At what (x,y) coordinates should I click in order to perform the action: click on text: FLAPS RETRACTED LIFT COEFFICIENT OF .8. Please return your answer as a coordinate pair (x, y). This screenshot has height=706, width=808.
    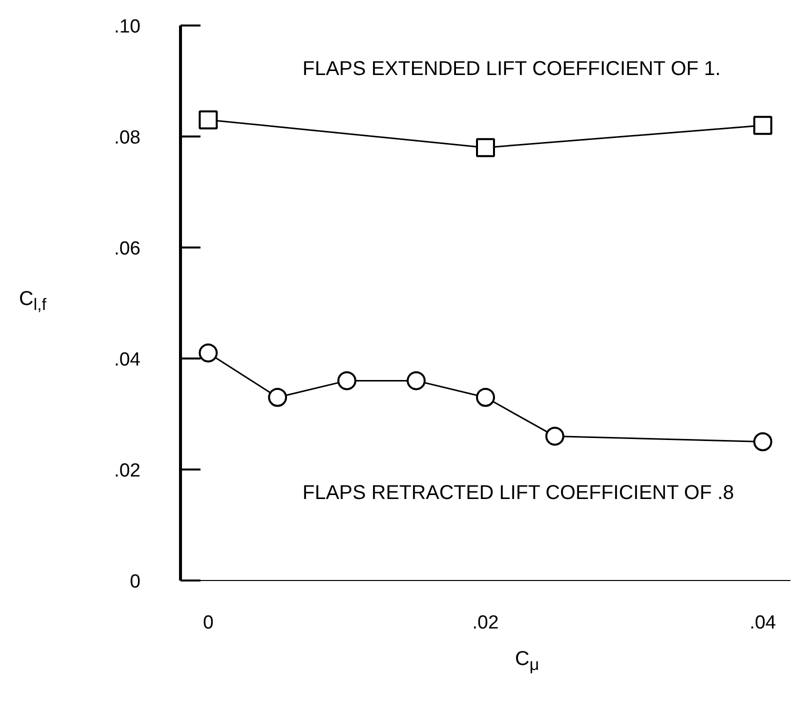
    Looking at the image, I should click on (518, 493).